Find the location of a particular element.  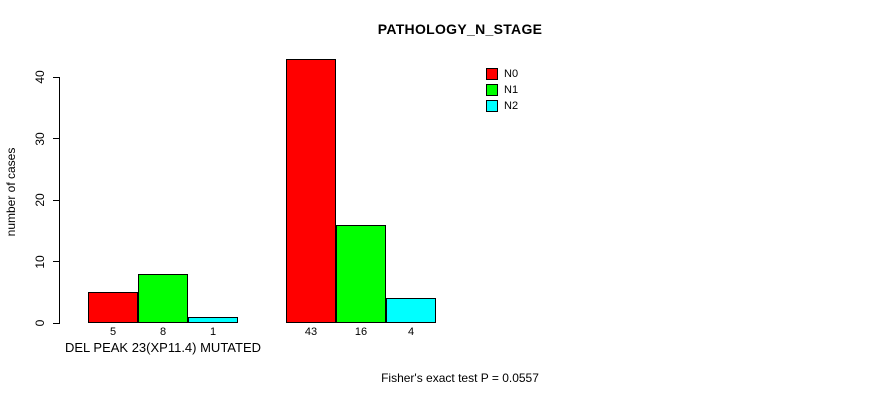

chart-title: PATHOLOGY_N_STAGE is located at coordinates (460, 29).